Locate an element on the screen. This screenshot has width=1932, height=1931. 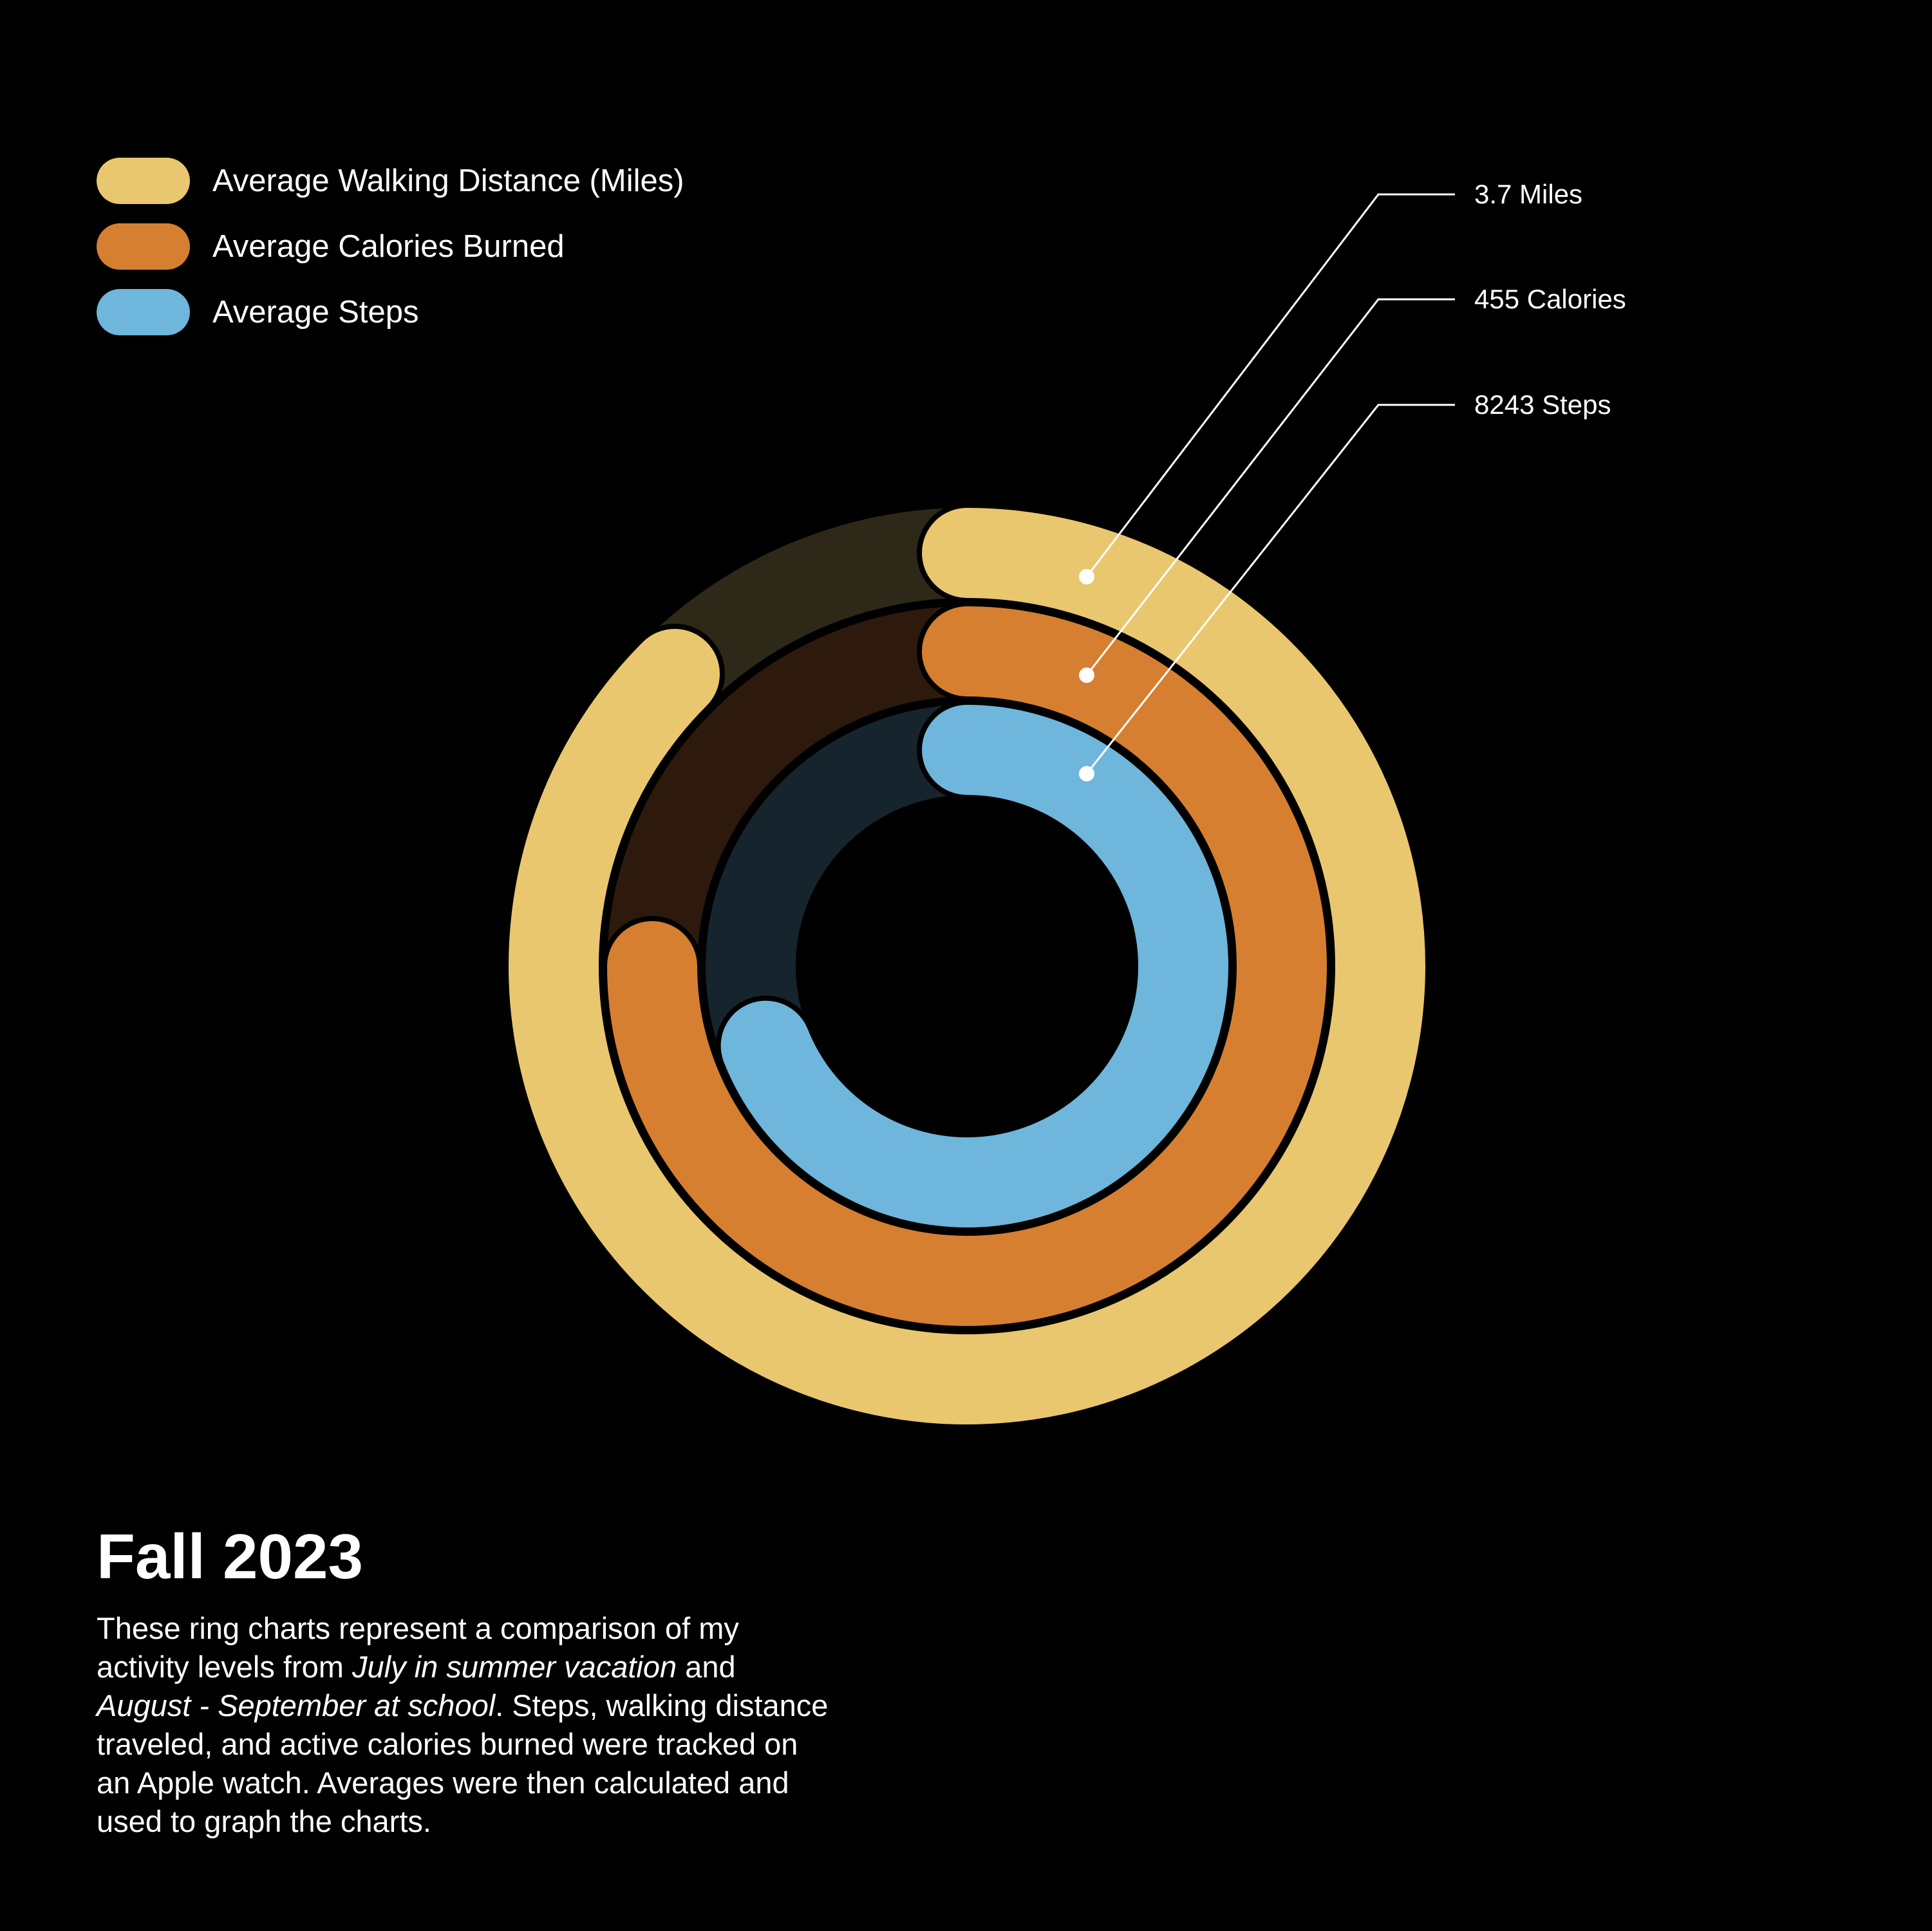
legend-label-calories: Average Calories Burned is located at coordinates (388, 247).